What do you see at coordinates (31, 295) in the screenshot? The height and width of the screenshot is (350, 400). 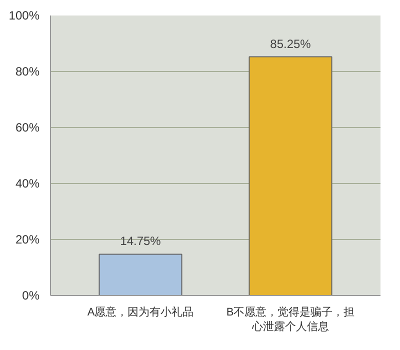 I see `y-tick-label: 0%` at bounding box center [31, 295].